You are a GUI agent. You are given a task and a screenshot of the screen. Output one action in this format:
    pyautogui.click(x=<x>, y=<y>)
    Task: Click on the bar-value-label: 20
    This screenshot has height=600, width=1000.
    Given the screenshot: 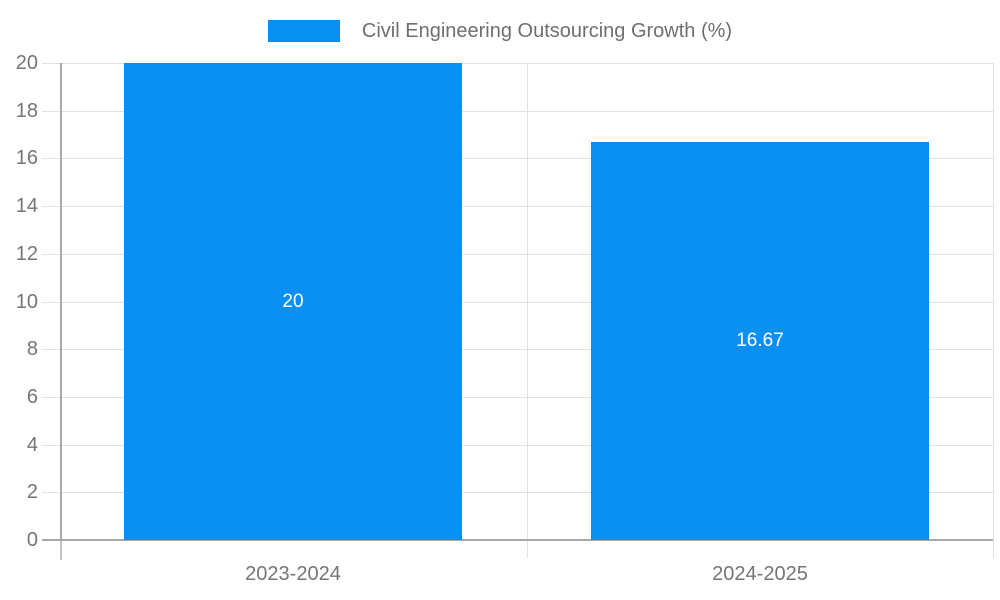 What is the action you would take?
    pyautogui.click(x=293, y=301)
    